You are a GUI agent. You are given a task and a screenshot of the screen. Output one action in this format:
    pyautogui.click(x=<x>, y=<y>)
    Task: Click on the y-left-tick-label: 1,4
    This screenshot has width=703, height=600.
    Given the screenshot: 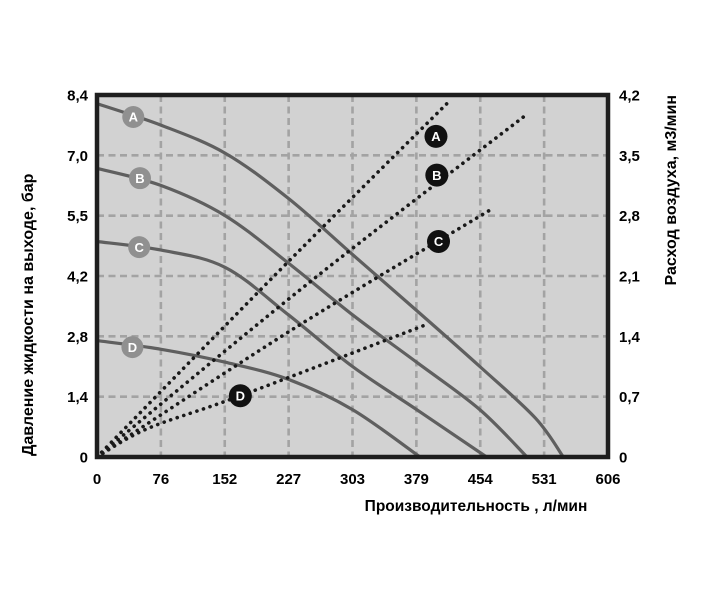 What is the action you would take?
    pyautogui.click(x=78, y=397)
    